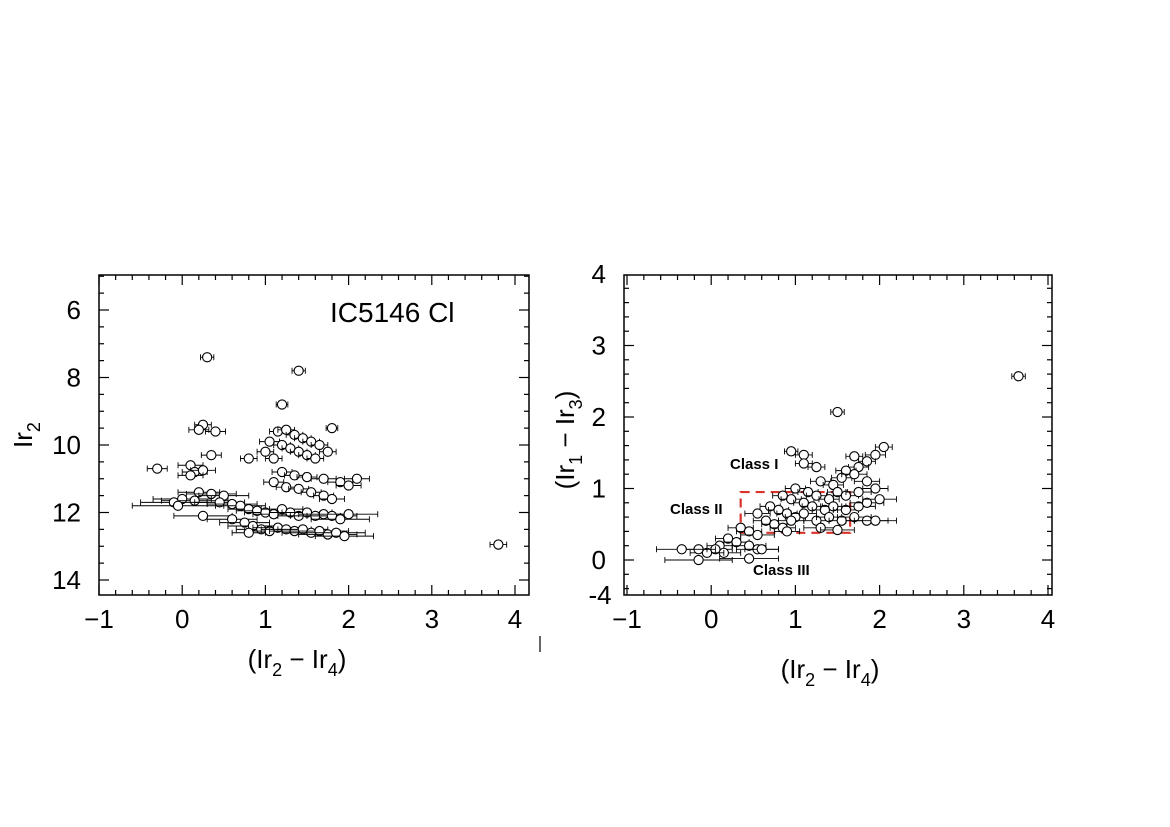 This screenshot has height=827, width=1170. I want to click on left-y-tick-label: 10, so click(66, 445).